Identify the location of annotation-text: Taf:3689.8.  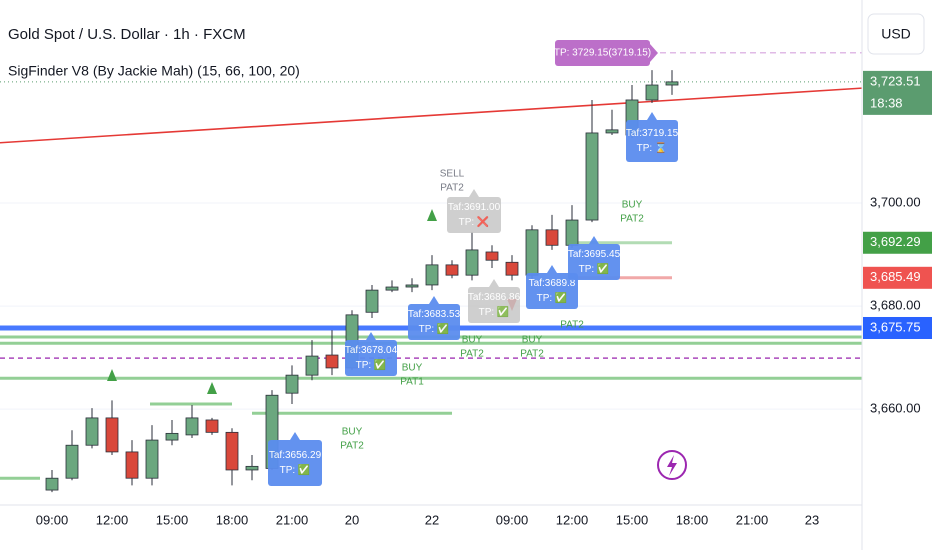
(552, 283).